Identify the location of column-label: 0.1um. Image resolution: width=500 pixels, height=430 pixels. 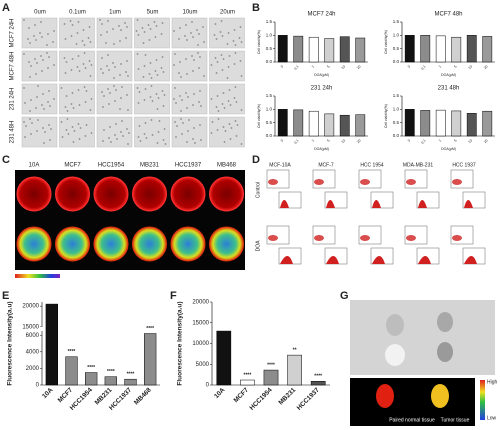
(77, 13).